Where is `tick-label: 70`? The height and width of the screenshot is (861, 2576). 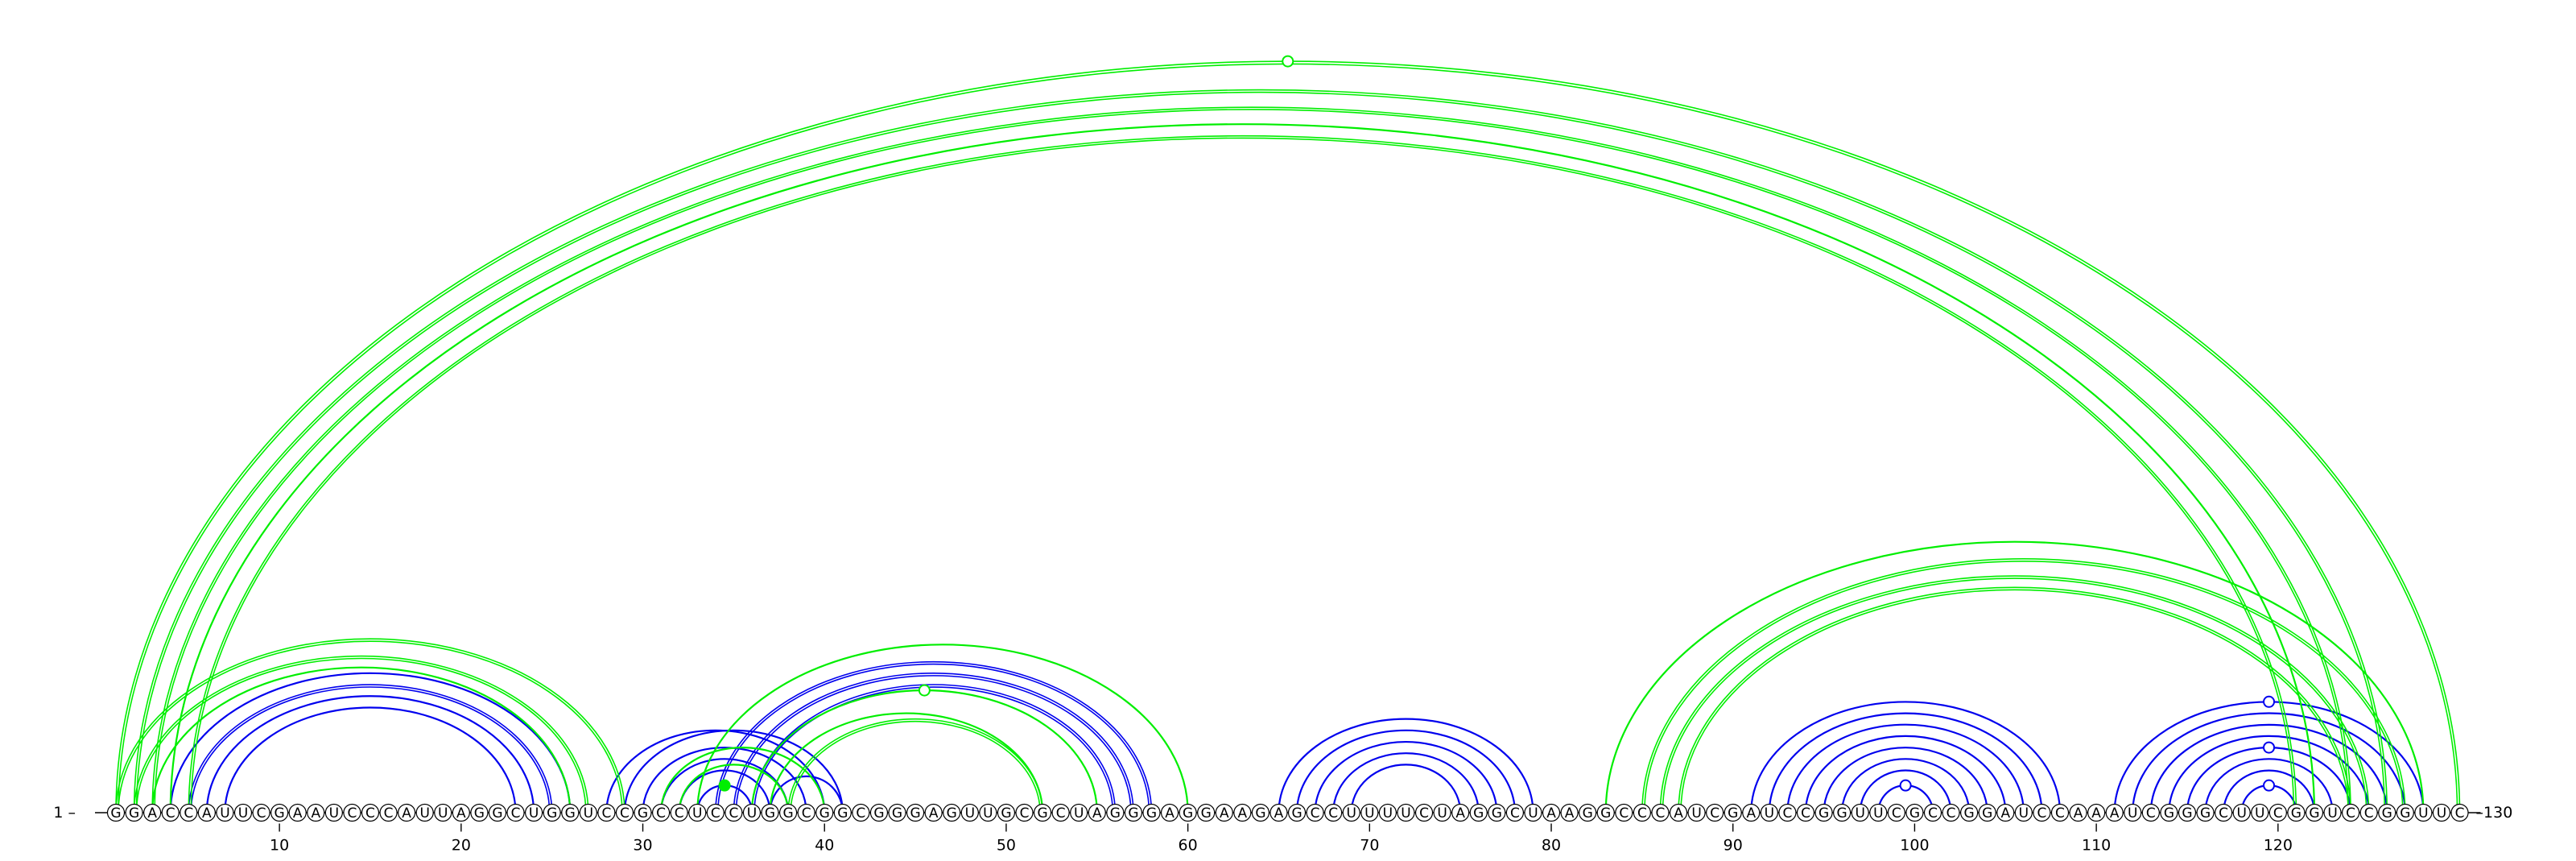
tick-label: 70 is located at coordinates (1369, 846).